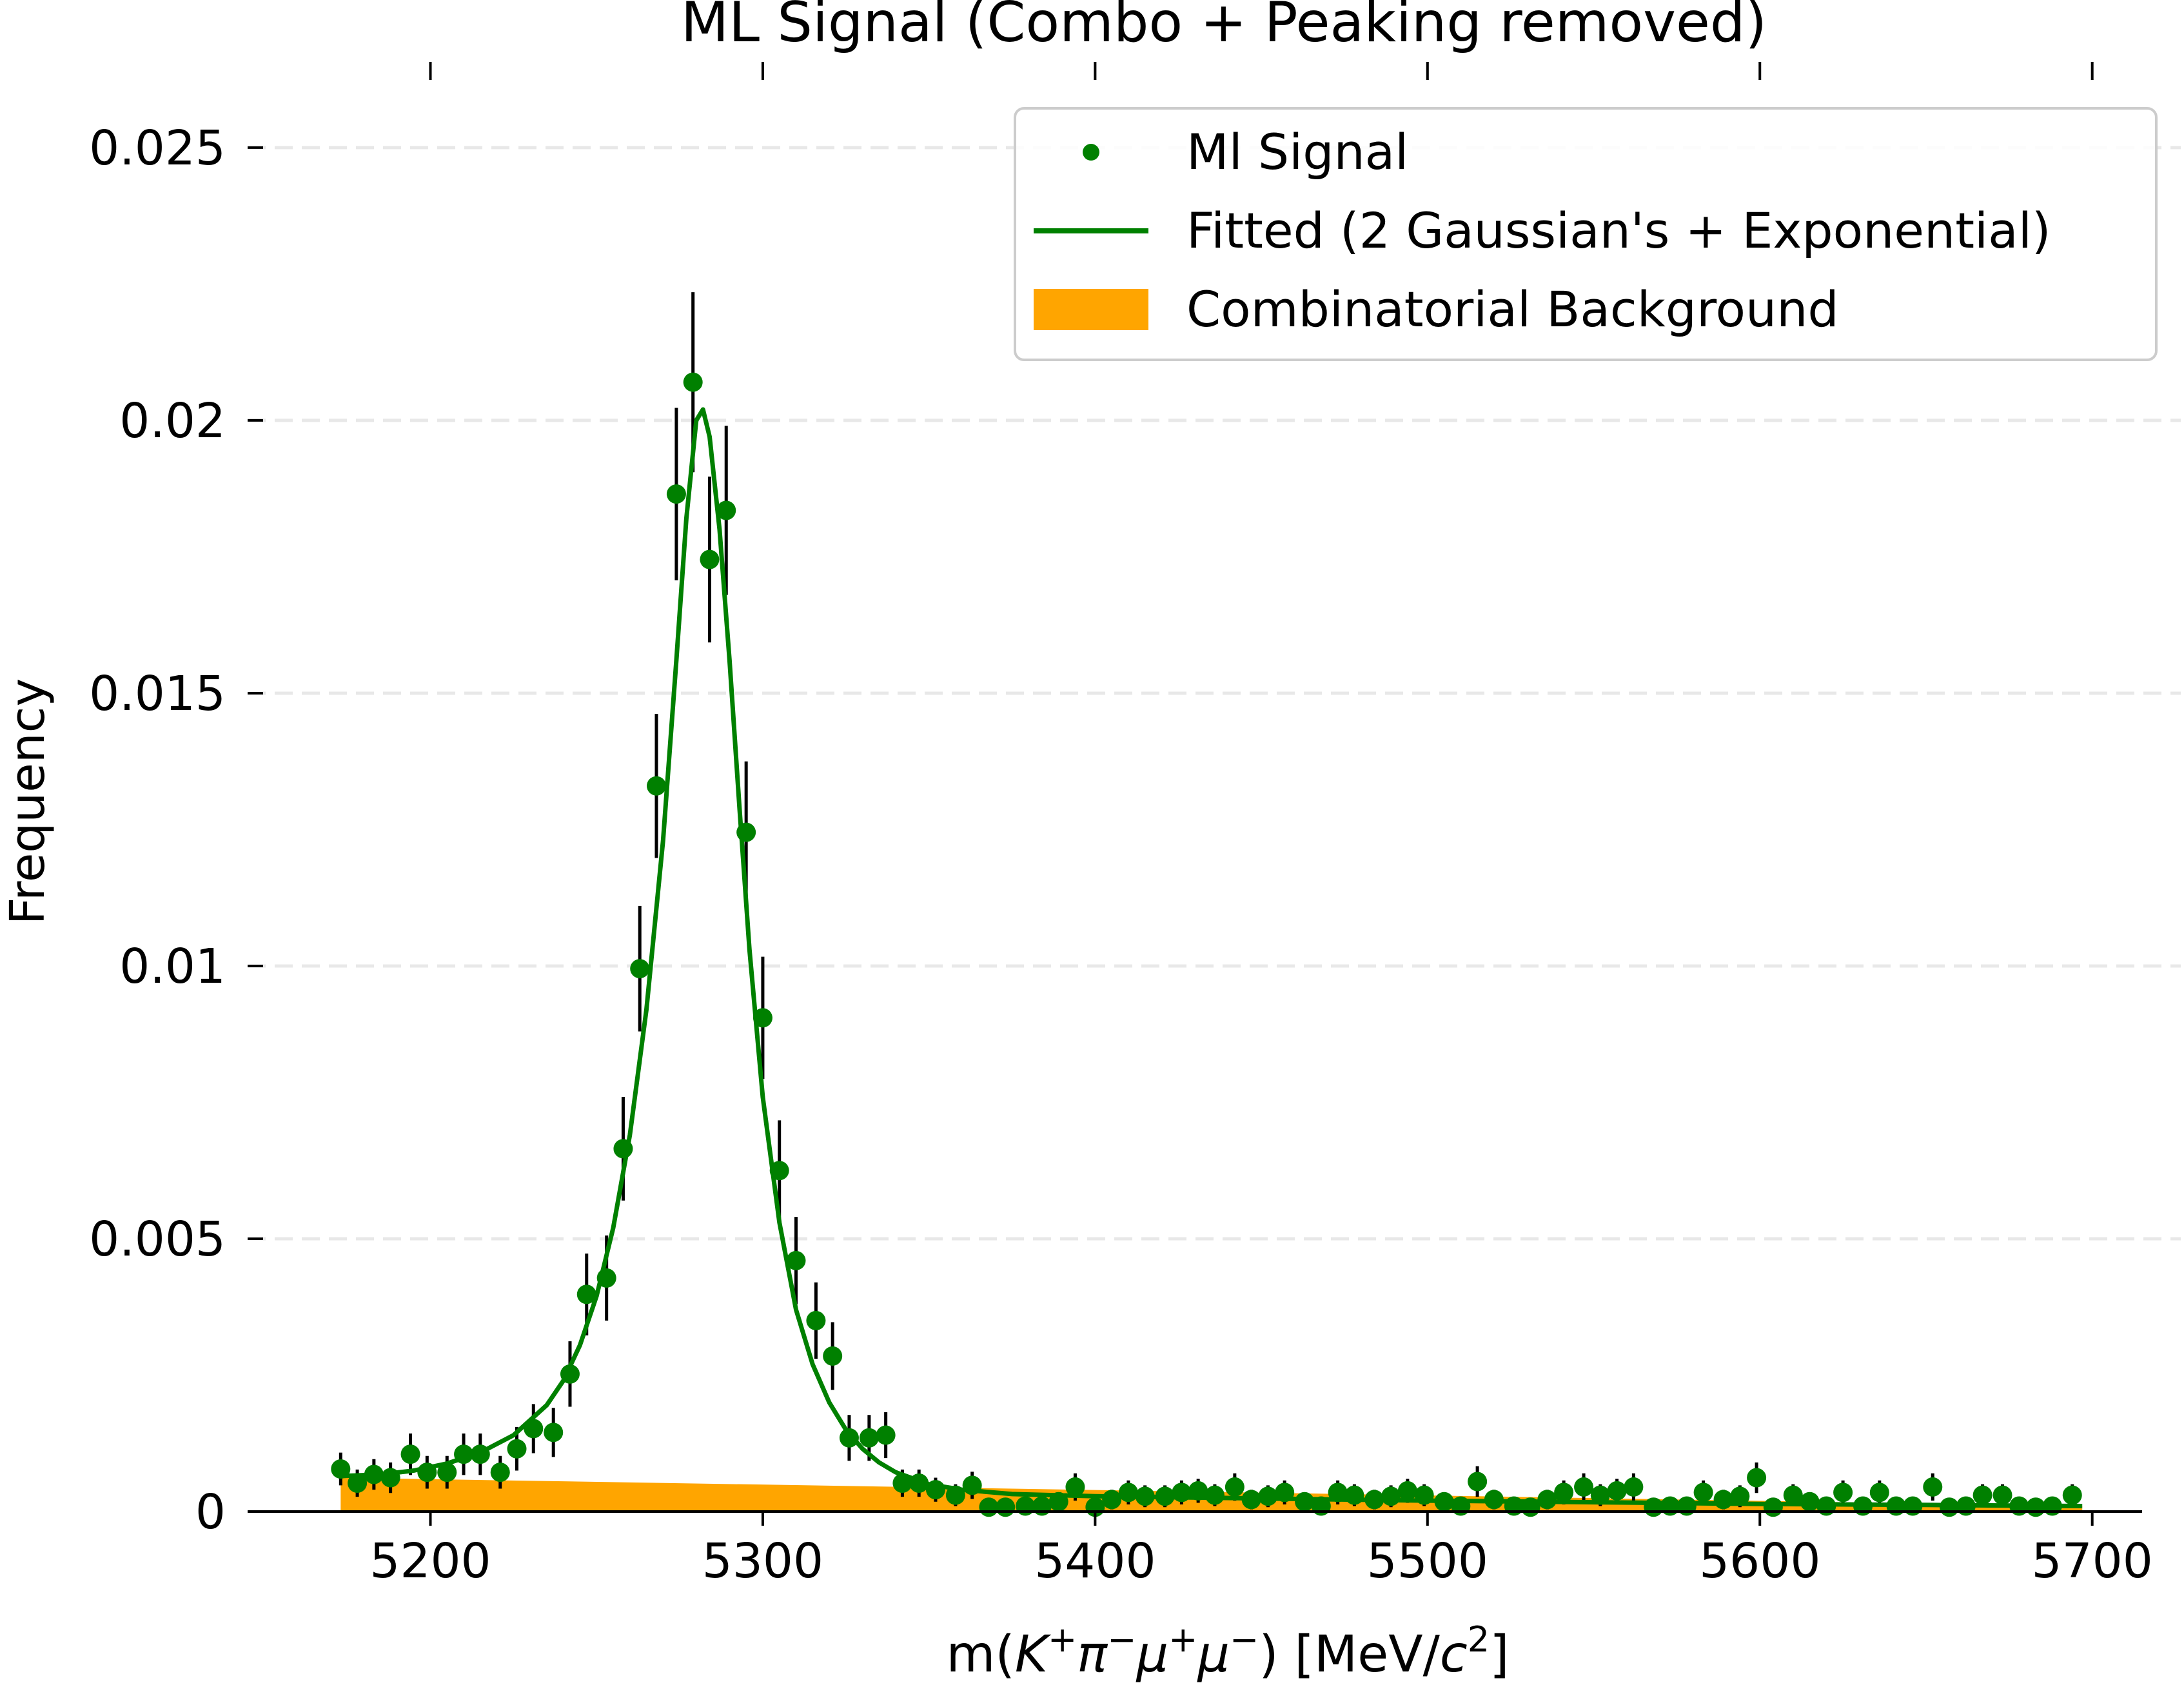 Image resolution: width=2184 pixels, height=1685 pixels. What do you see at coordinates (1224, 28) in the screenshot?
I see `chart-title: ML Signal (Combo + Peaking removed)` at bounding box center [1224, 28].